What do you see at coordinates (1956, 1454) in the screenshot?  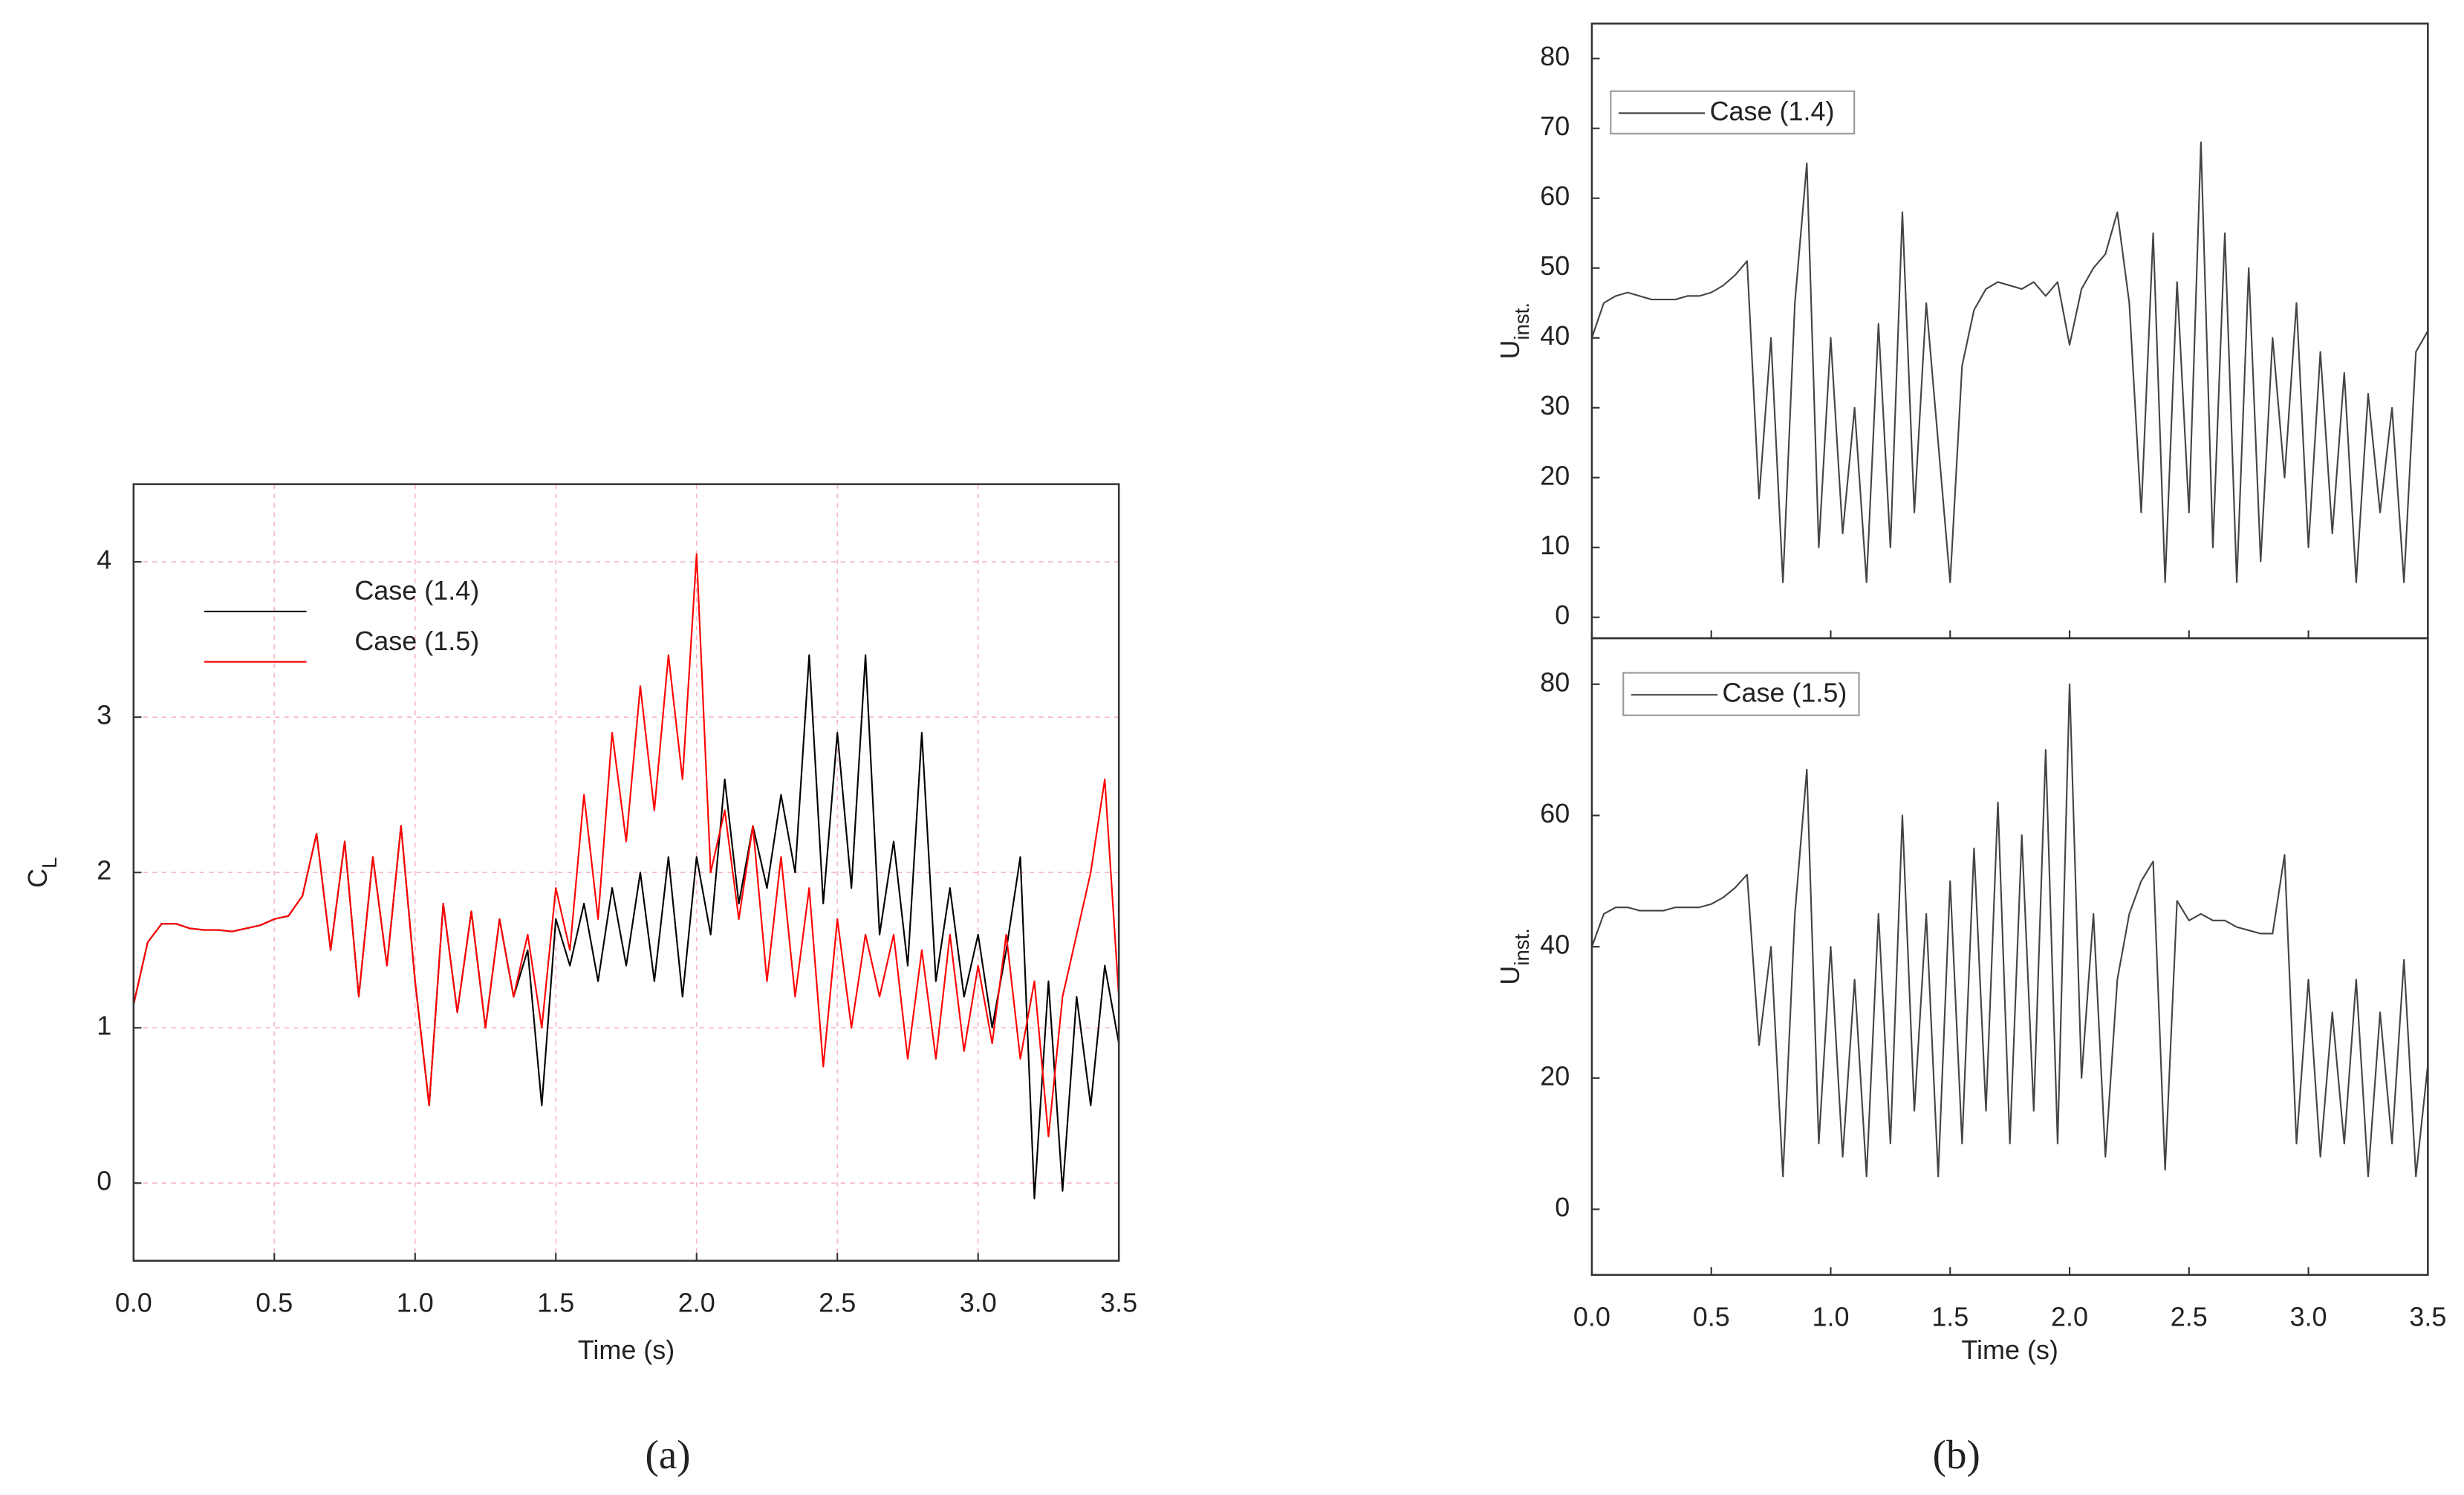 I see `caption: (b)` at bounding box center [1956, 1454].